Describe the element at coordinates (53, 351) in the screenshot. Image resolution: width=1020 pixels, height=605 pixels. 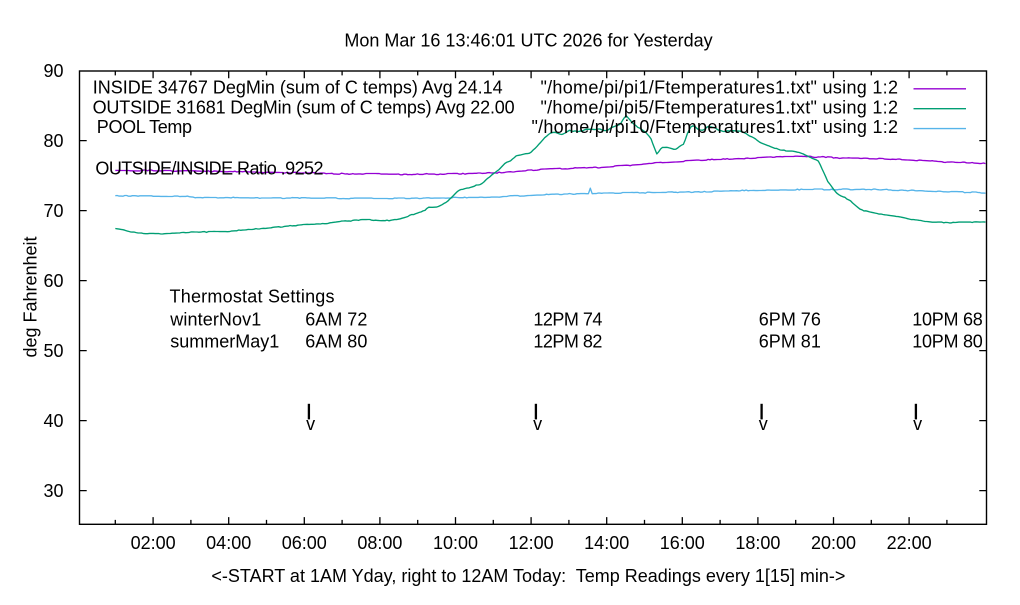
I see `svg-text: 50` at that location.